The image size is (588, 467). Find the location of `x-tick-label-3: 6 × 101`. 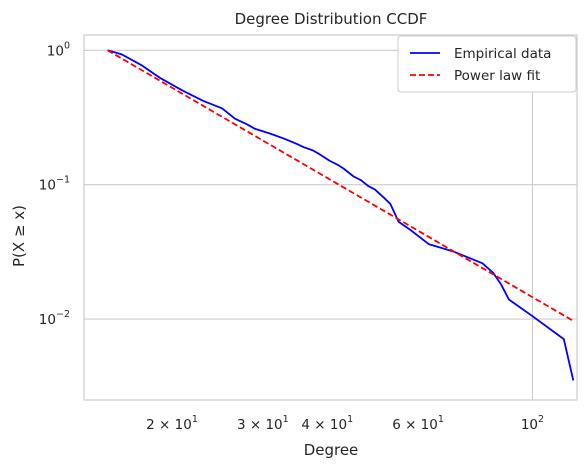

x-tick-label-3: 6 × 101 is located at coordinates (418, 423).